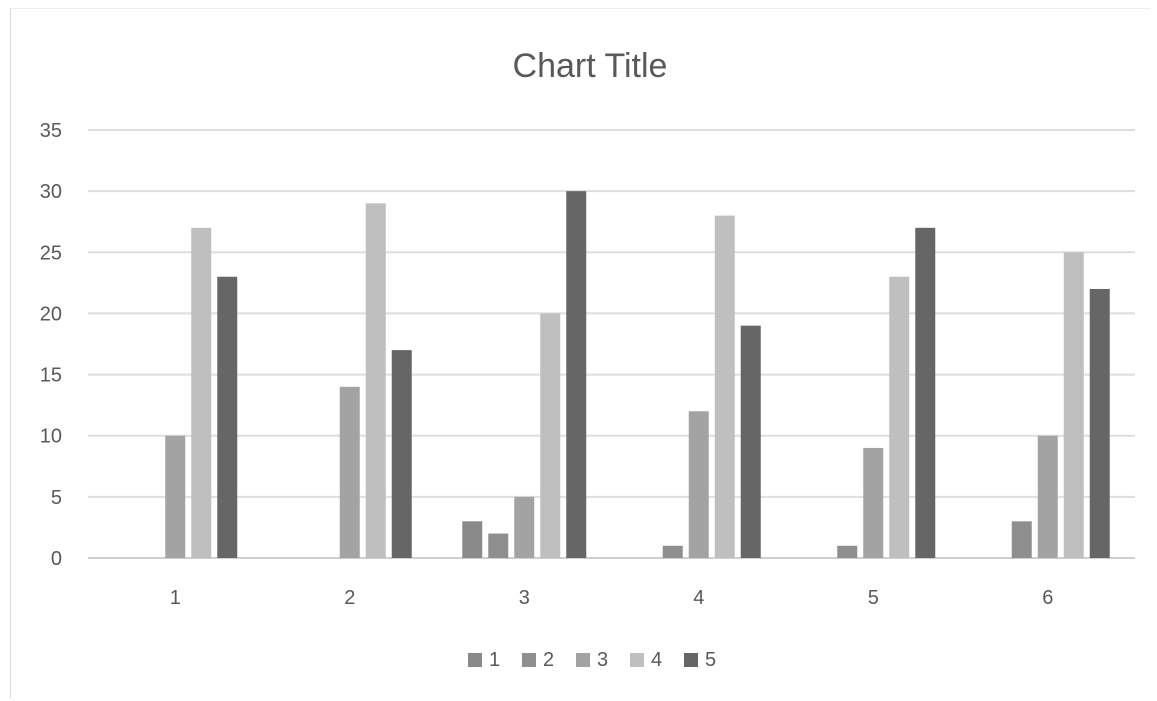 The height and width of the screenshot is (701, 1157). I want to click on x-axis-ticks: 1 2 3 4 5 6, so click(612, 598).